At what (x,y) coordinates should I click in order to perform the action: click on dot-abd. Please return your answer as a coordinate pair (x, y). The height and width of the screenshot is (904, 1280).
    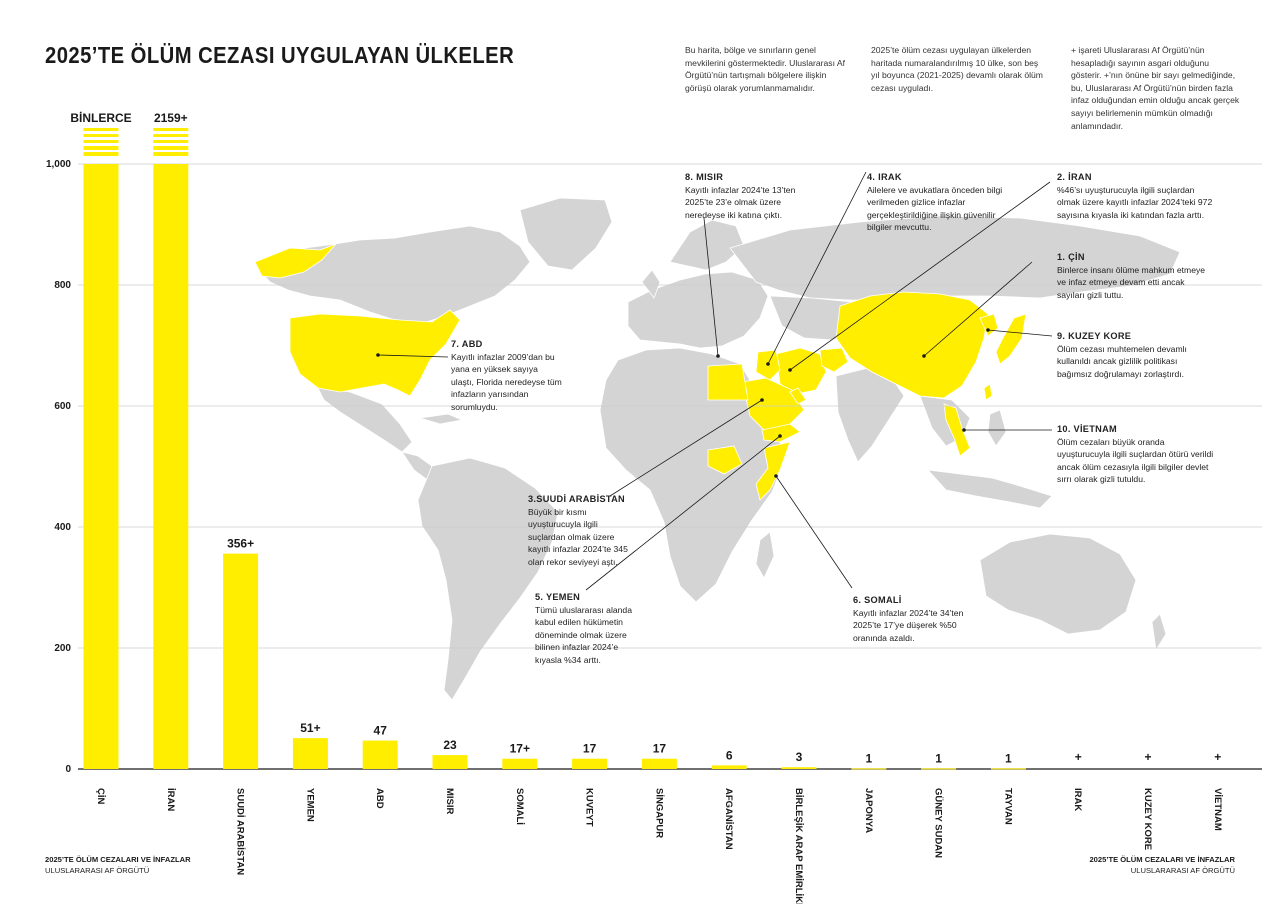
    Looking at the image, I should click on (378, 355).